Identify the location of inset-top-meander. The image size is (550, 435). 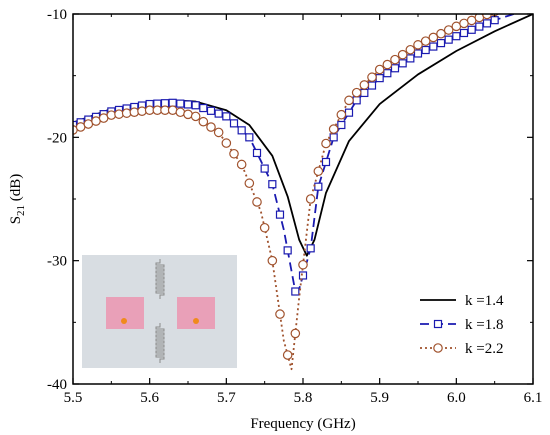
(160, 279).